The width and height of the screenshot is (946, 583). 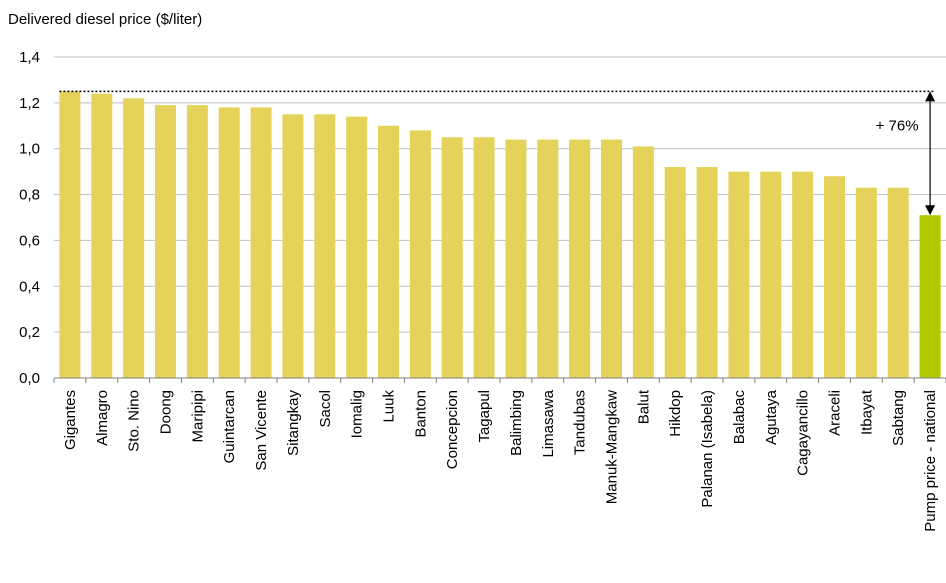 I want to click on category-label: Araceli, so click(x=835, y=413).